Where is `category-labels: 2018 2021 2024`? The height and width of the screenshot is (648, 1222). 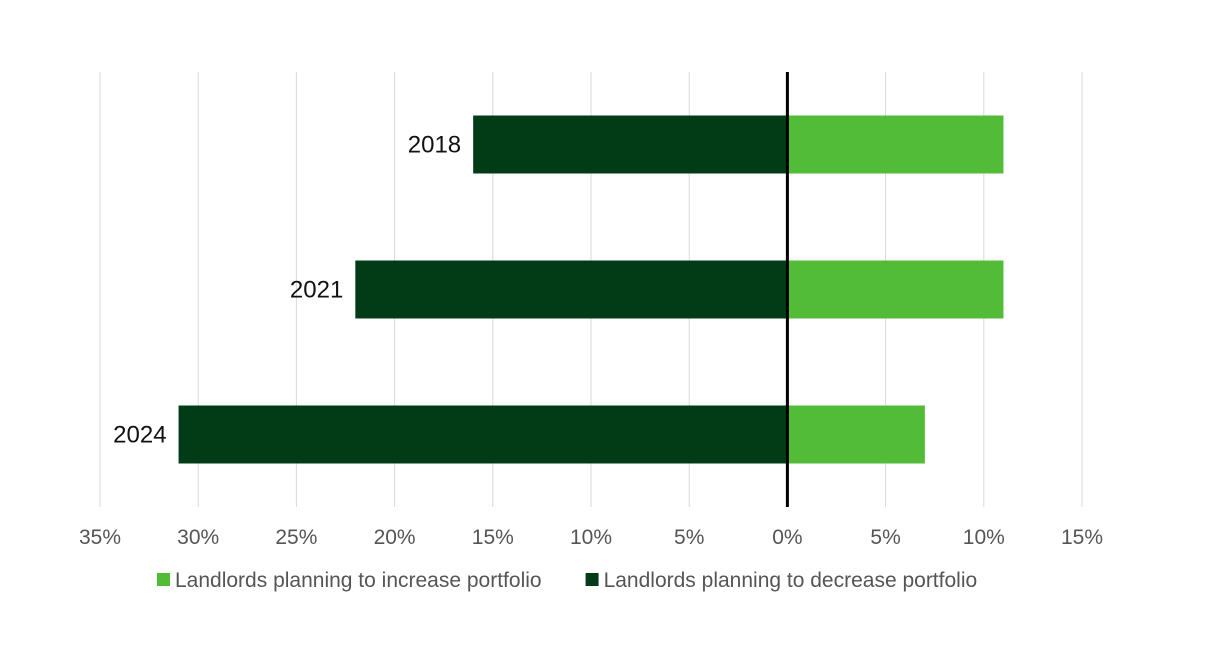 category-labels: 2018 2021 2024 is located at coordinates (287, 290).